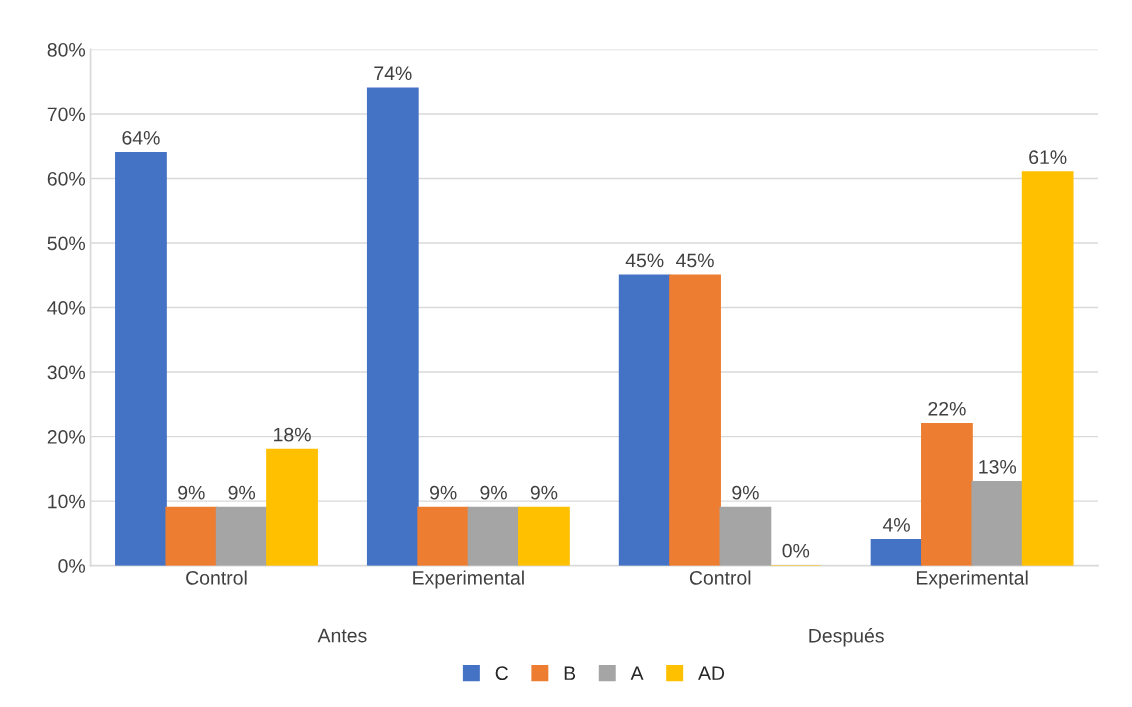 The image size is (1132, 707). Describe the element at coordinates (67, 501) in the screenshot. I see `y-tick-label: 10%` at that location.